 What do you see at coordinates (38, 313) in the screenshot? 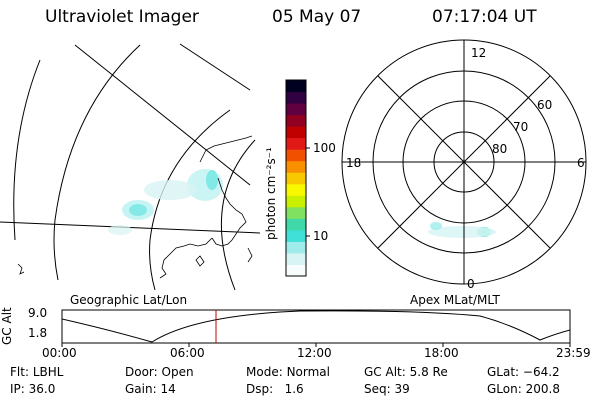
I see `timeline-ytick: 9.0` at bounding box center [38, 313].